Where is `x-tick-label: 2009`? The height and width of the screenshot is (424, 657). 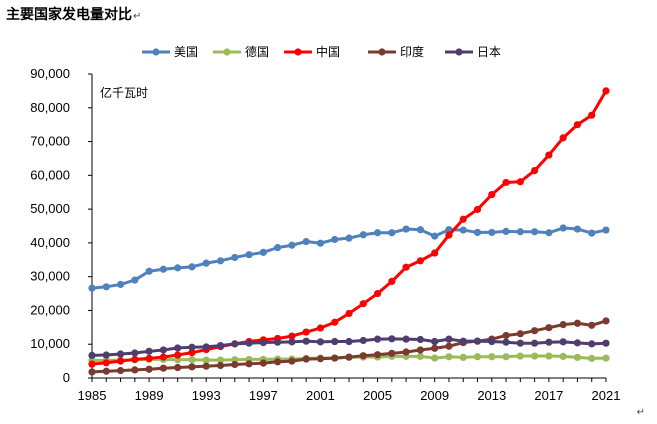 x-tick-label: 2009 is located at coordinates (434, 395).